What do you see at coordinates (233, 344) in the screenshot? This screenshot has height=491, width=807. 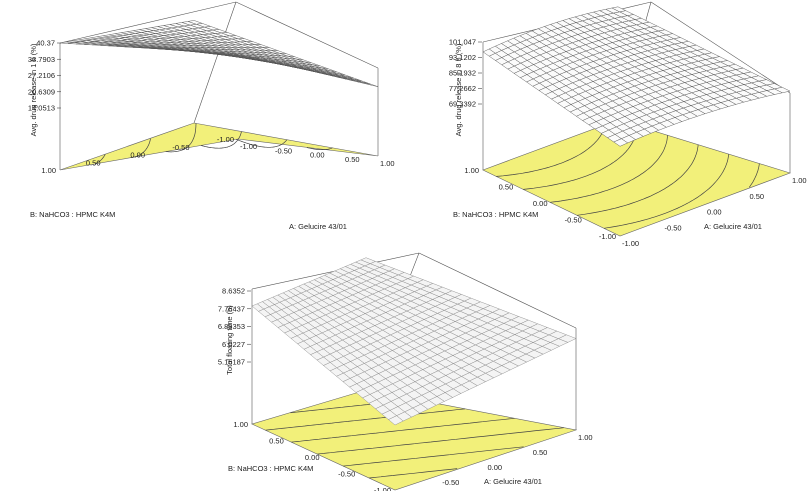 I see `y-tick-label: 6.0227` at bounding box center [233, 344].